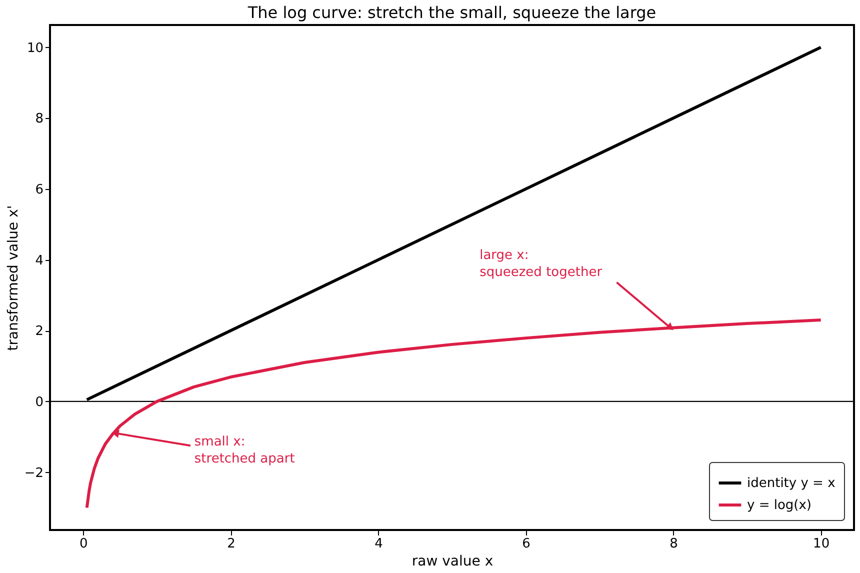  What do you see at coordinates (526, 544) in the screenshot?
I see `x-tick-label: 6` at bounding box center [526, 544].